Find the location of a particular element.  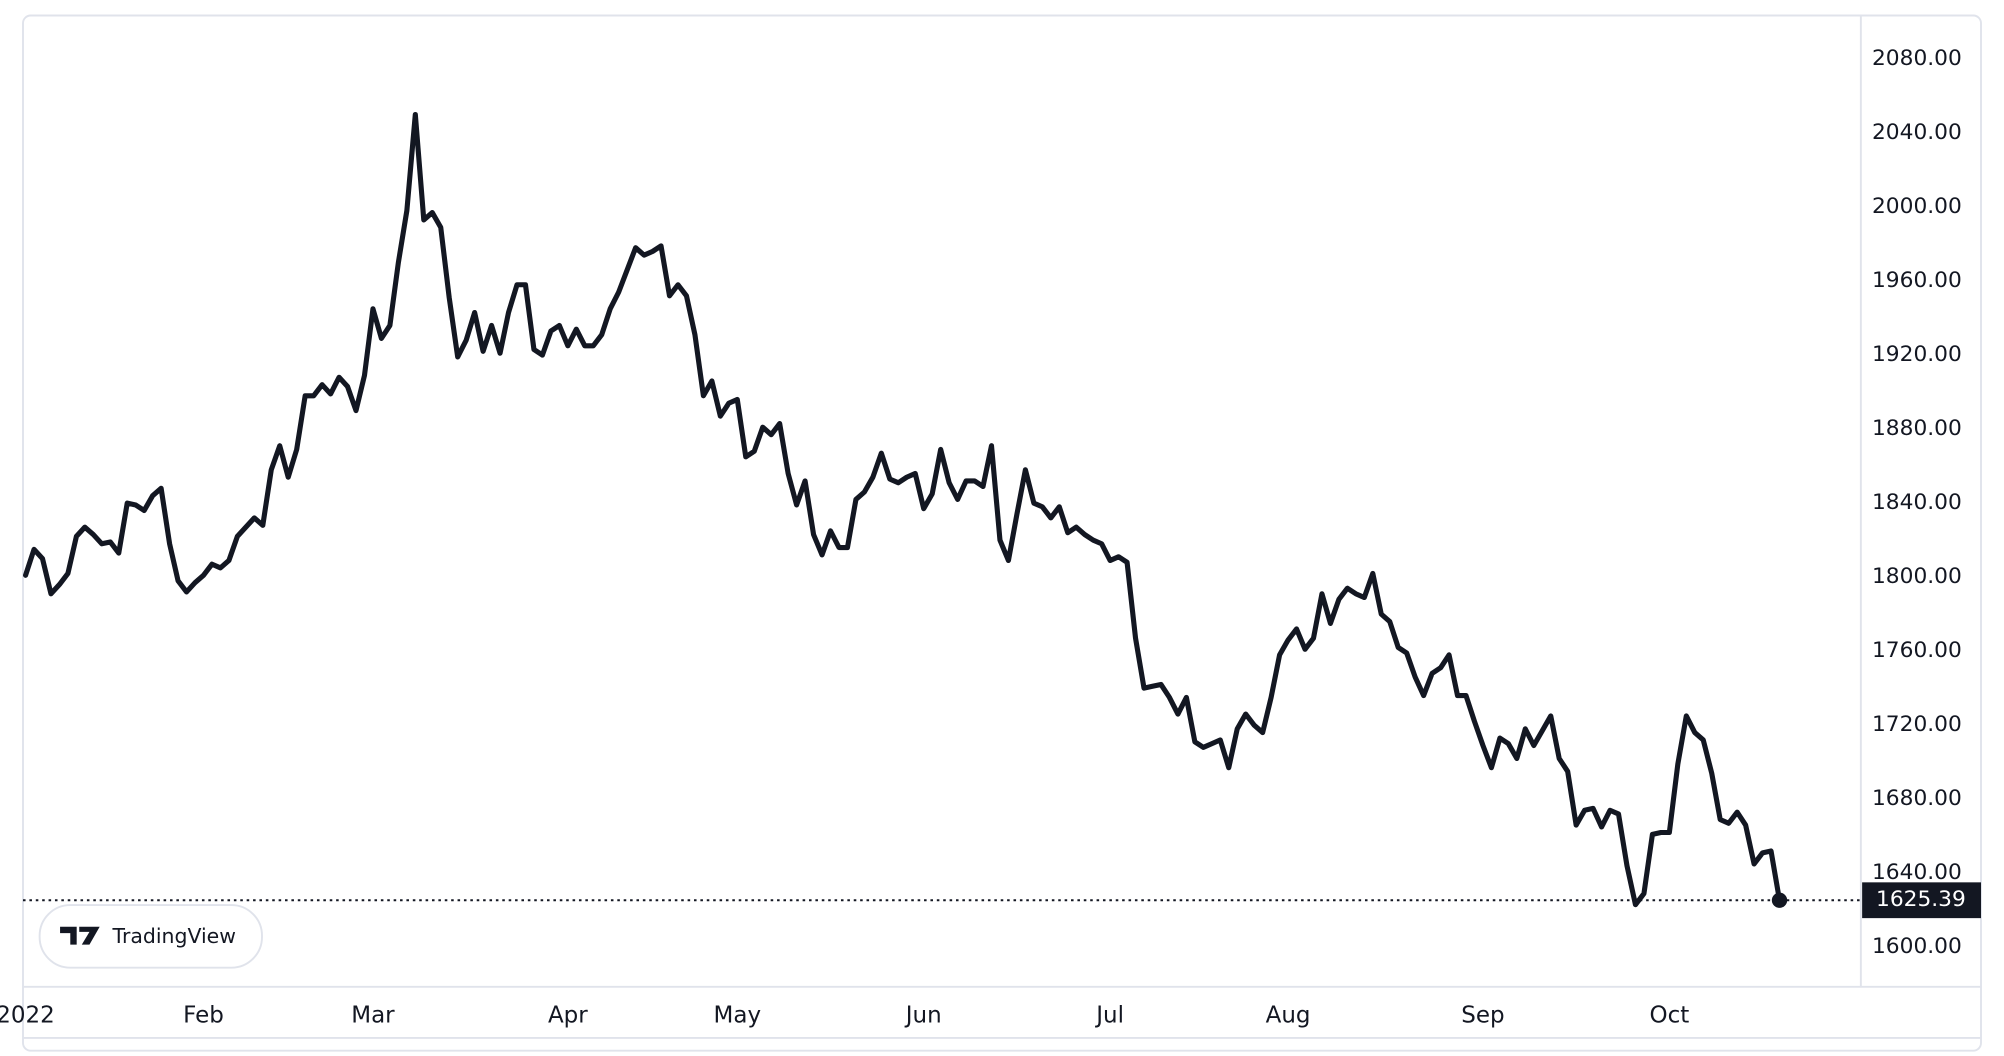

y-tick-label: 1880.00 is located at coordinates (1917, 428).